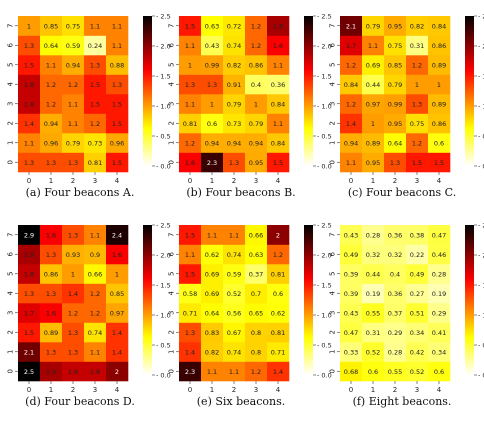 The width and height of the screenshot is (484, 424). Describe the element at coordinates (163, 256) in the screenshot. I see `colorbar-tick-label: - 2.0` at that location.